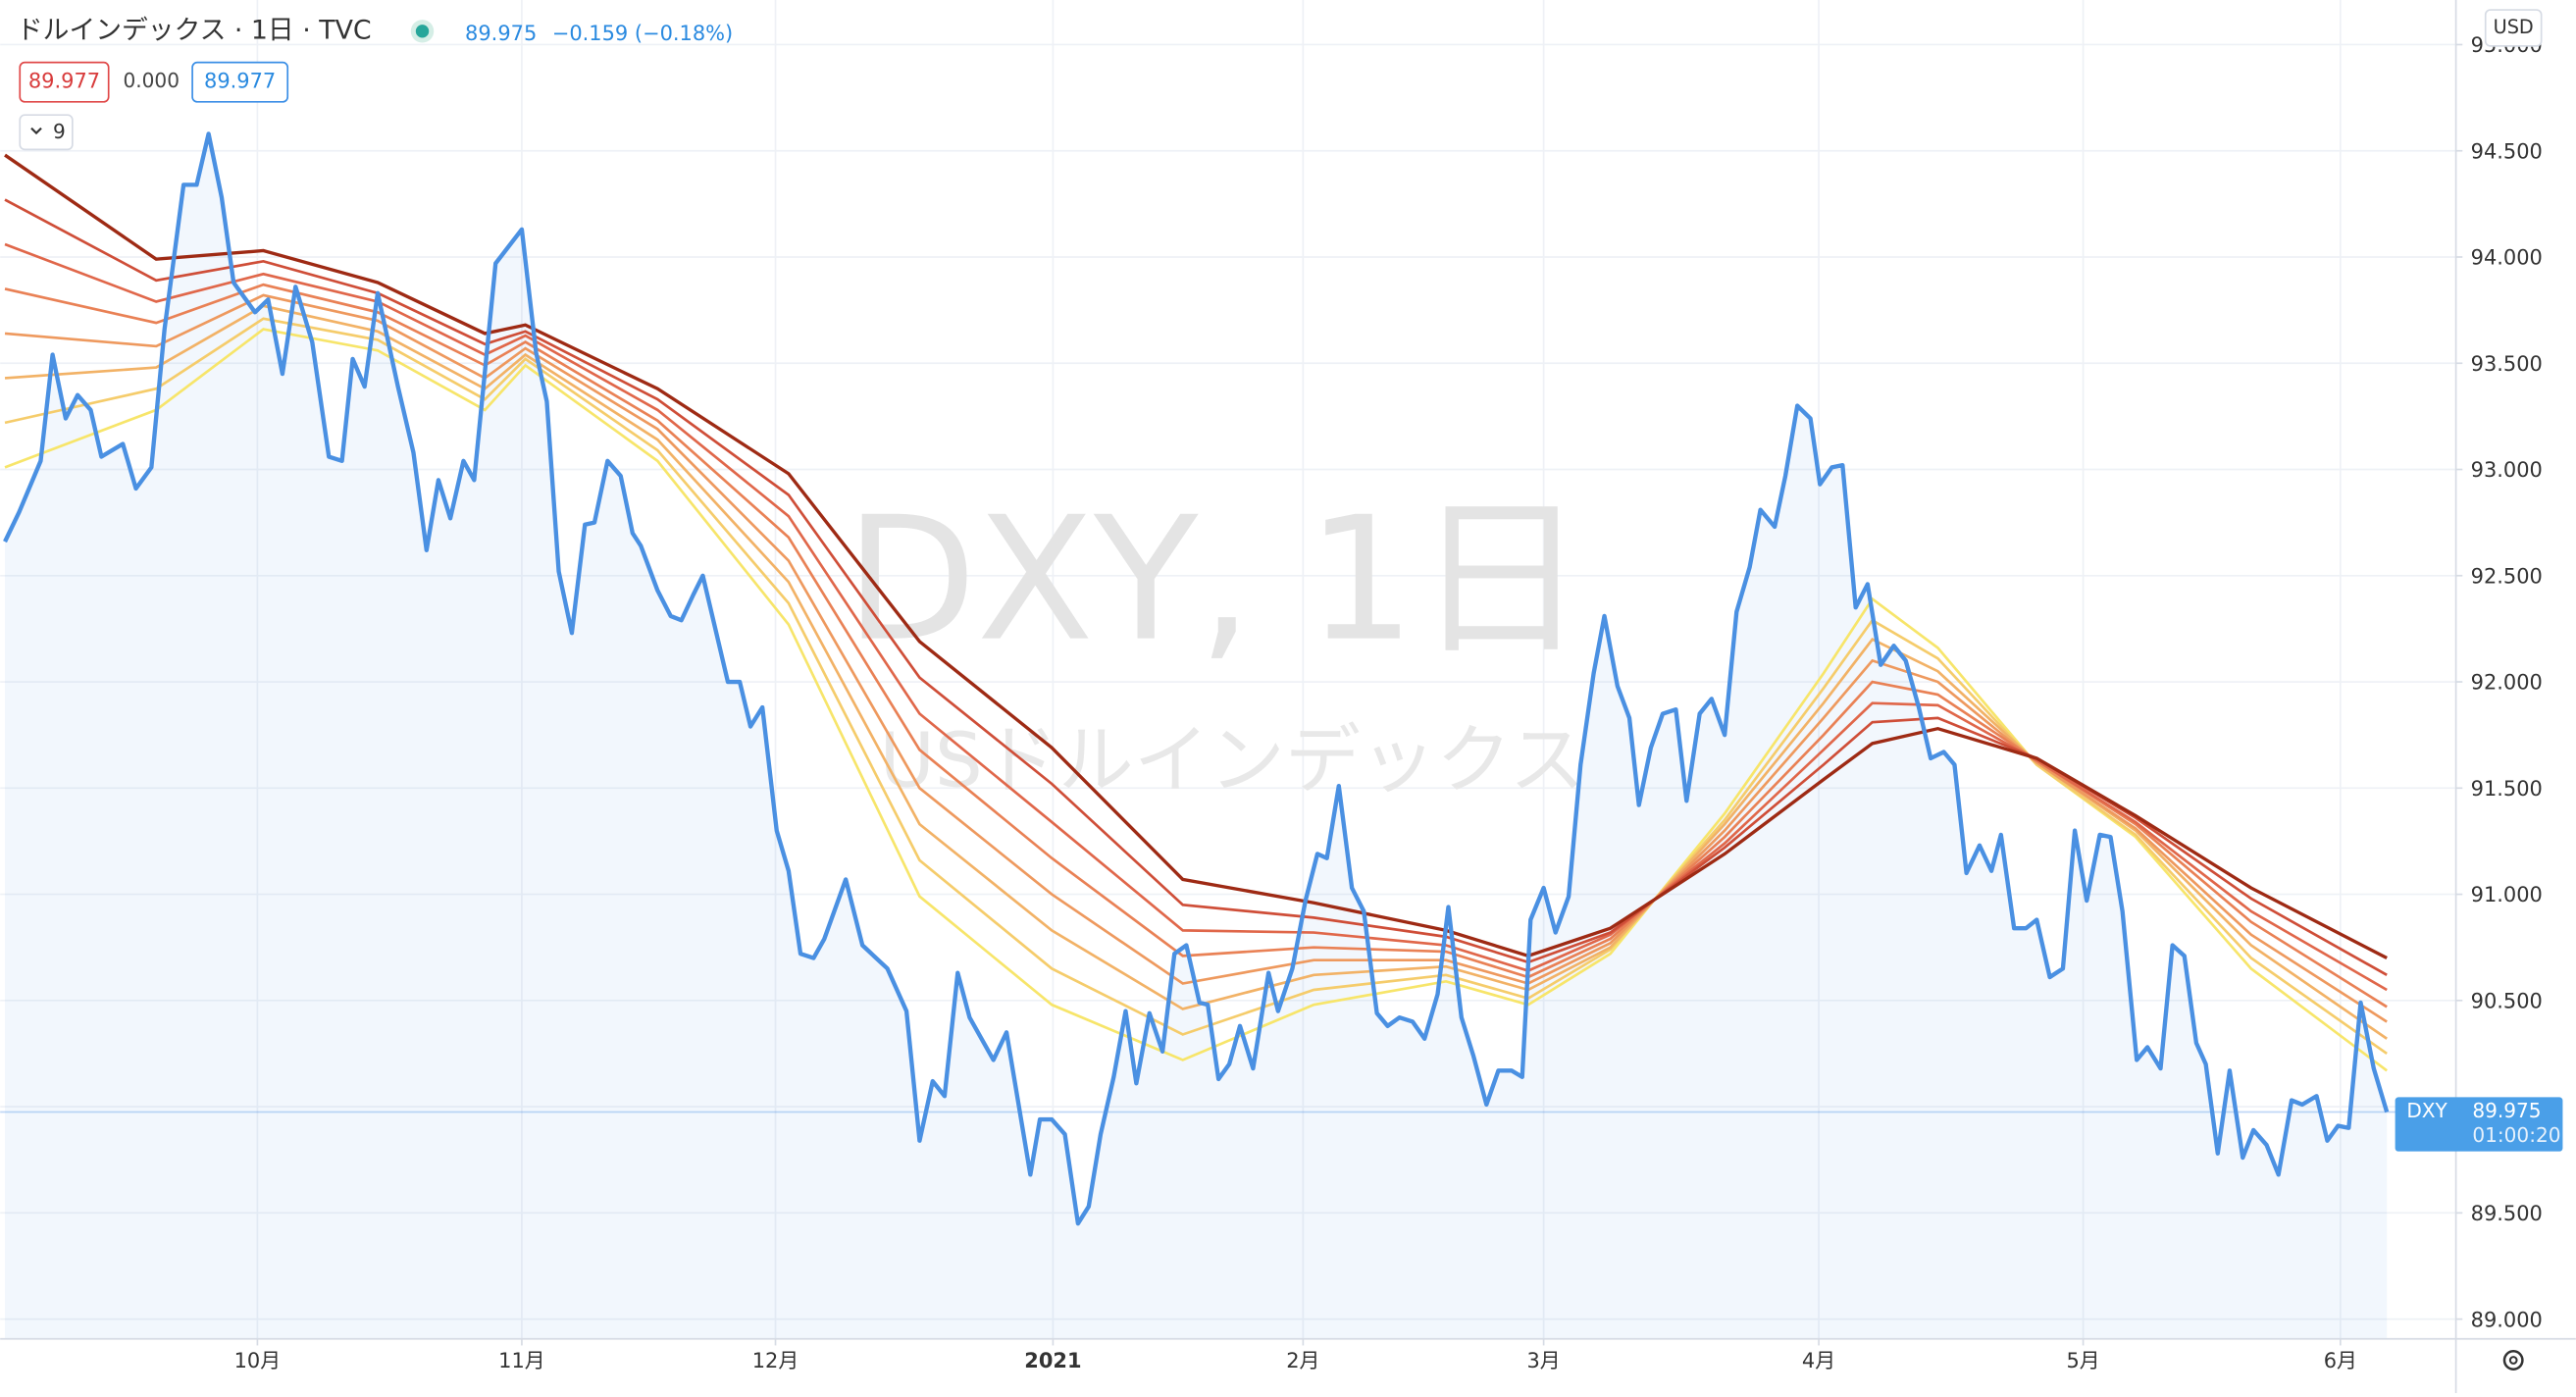 This screenshot has height=1397, width=2576. I want to click on x-tick-label: 4月, so click(1818, 1361).